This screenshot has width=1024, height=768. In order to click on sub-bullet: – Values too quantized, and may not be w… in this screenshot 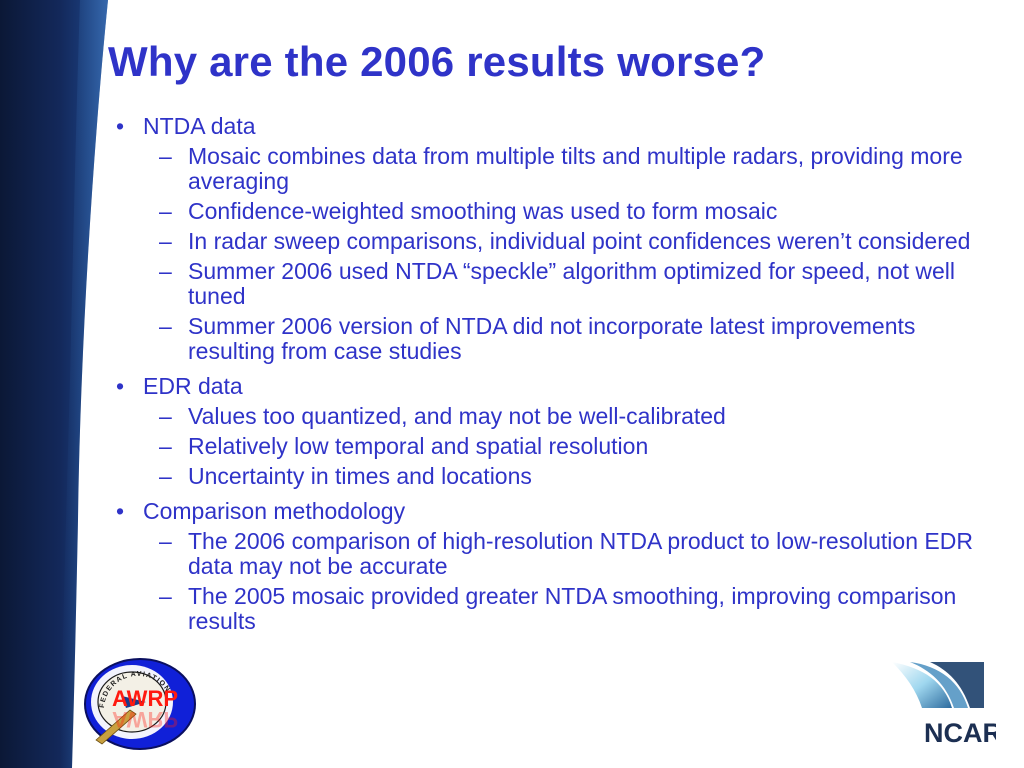, I will do `click(546, 416)`.